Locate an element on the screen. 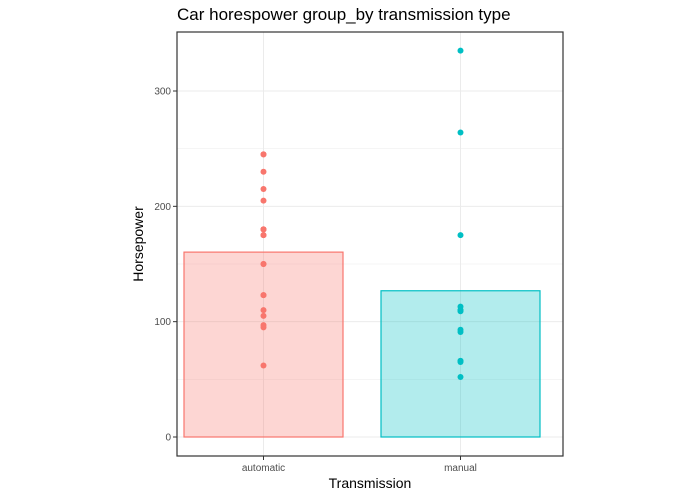 The height and width of the screenshot is (494, 695). x-tick-label: automatic is located at coordinates (263, 468).